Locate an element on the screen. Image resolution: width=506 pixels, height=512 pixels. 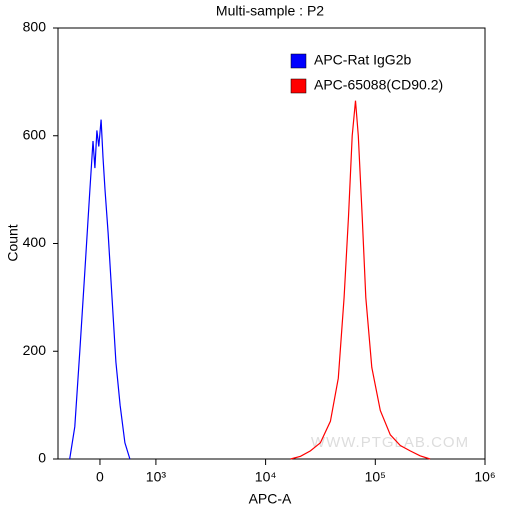
y-axis-label: Count is located at coordinates (13, 242).